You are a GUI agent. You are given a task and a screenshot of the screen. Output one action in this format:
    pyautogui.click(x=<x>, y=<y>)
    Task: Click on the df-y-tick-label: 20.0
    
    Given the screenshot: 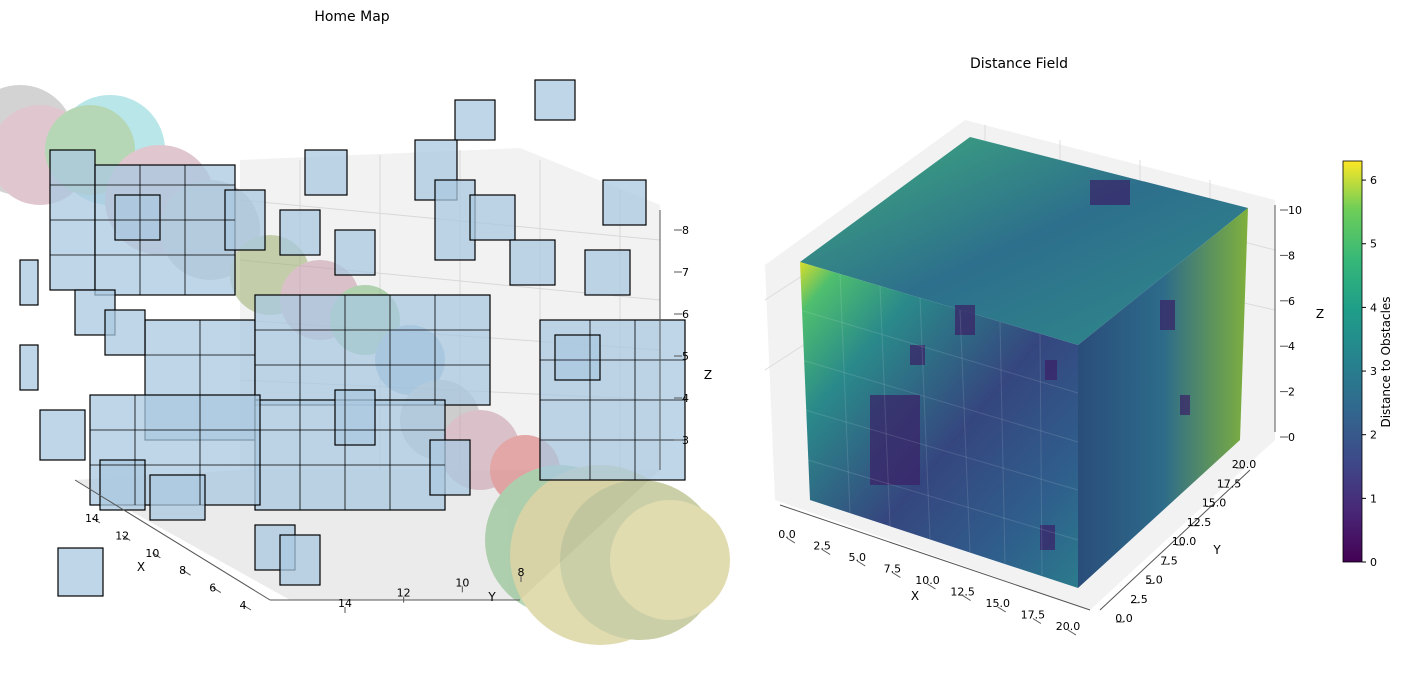 What is the action you would take?
    pyautogui.click(x=1244, y=464)
    